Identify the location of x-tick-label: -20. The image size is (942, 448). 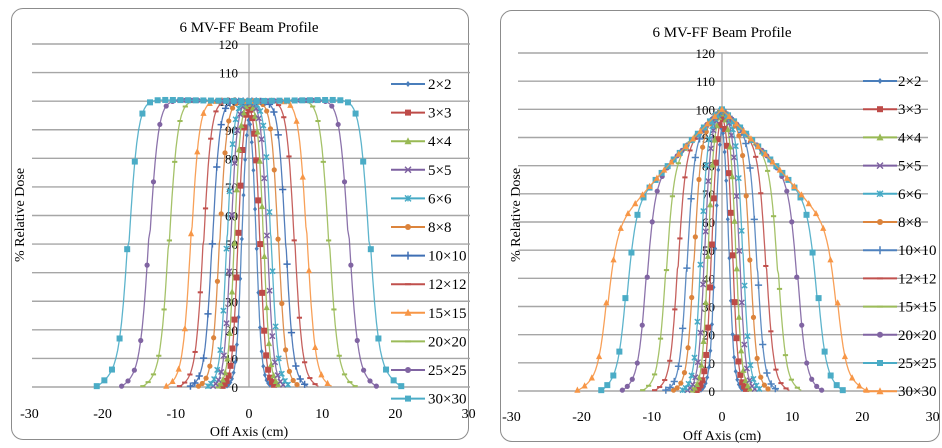
(102, 414).